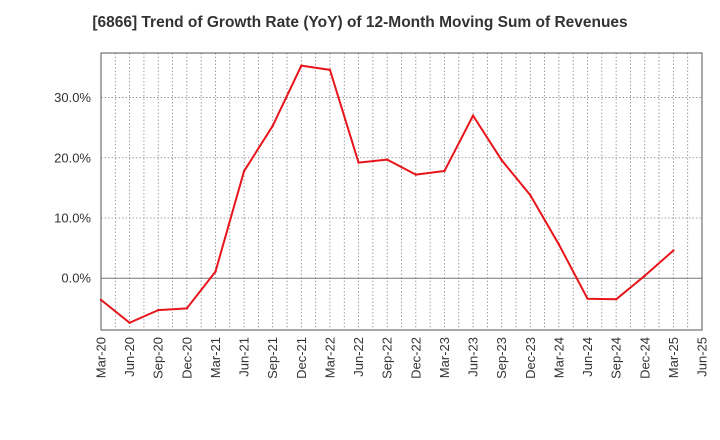 This screenshot has width=720, height=440. What do you see at coordinates (358, 357) in the screenshot?
I see `x-tick-label: Jun-22` at bounding box center [358, 357].